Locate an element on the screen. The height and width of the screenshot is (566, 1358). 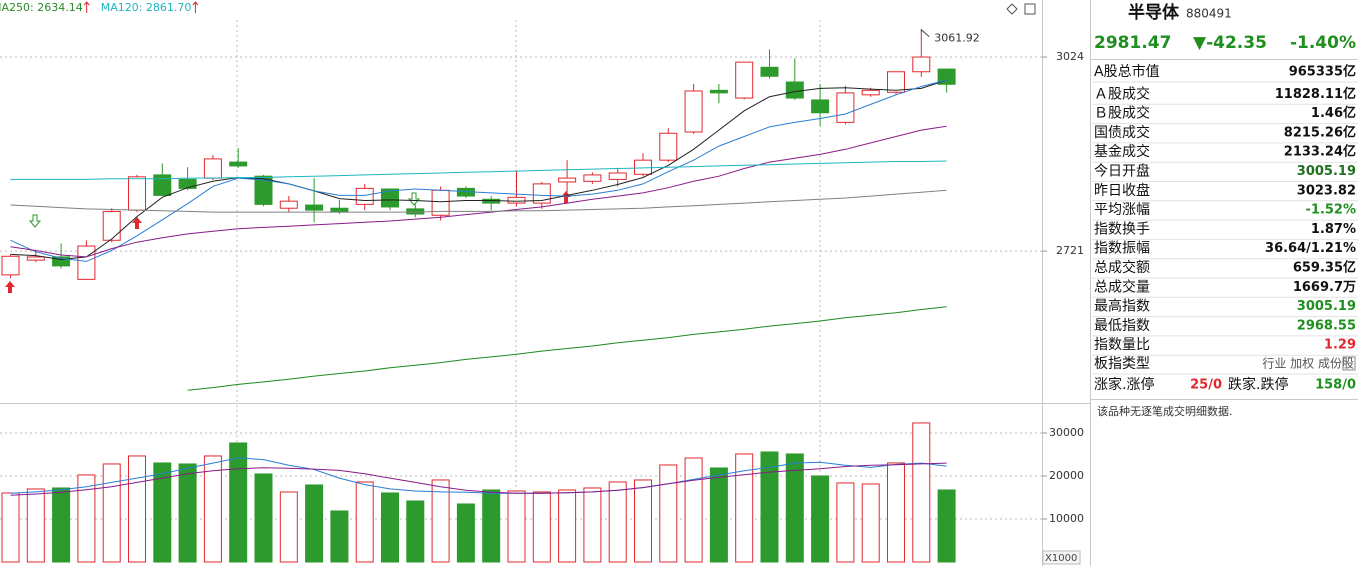
stat-label: 板指类型 is located at coordinates (1122, 364).